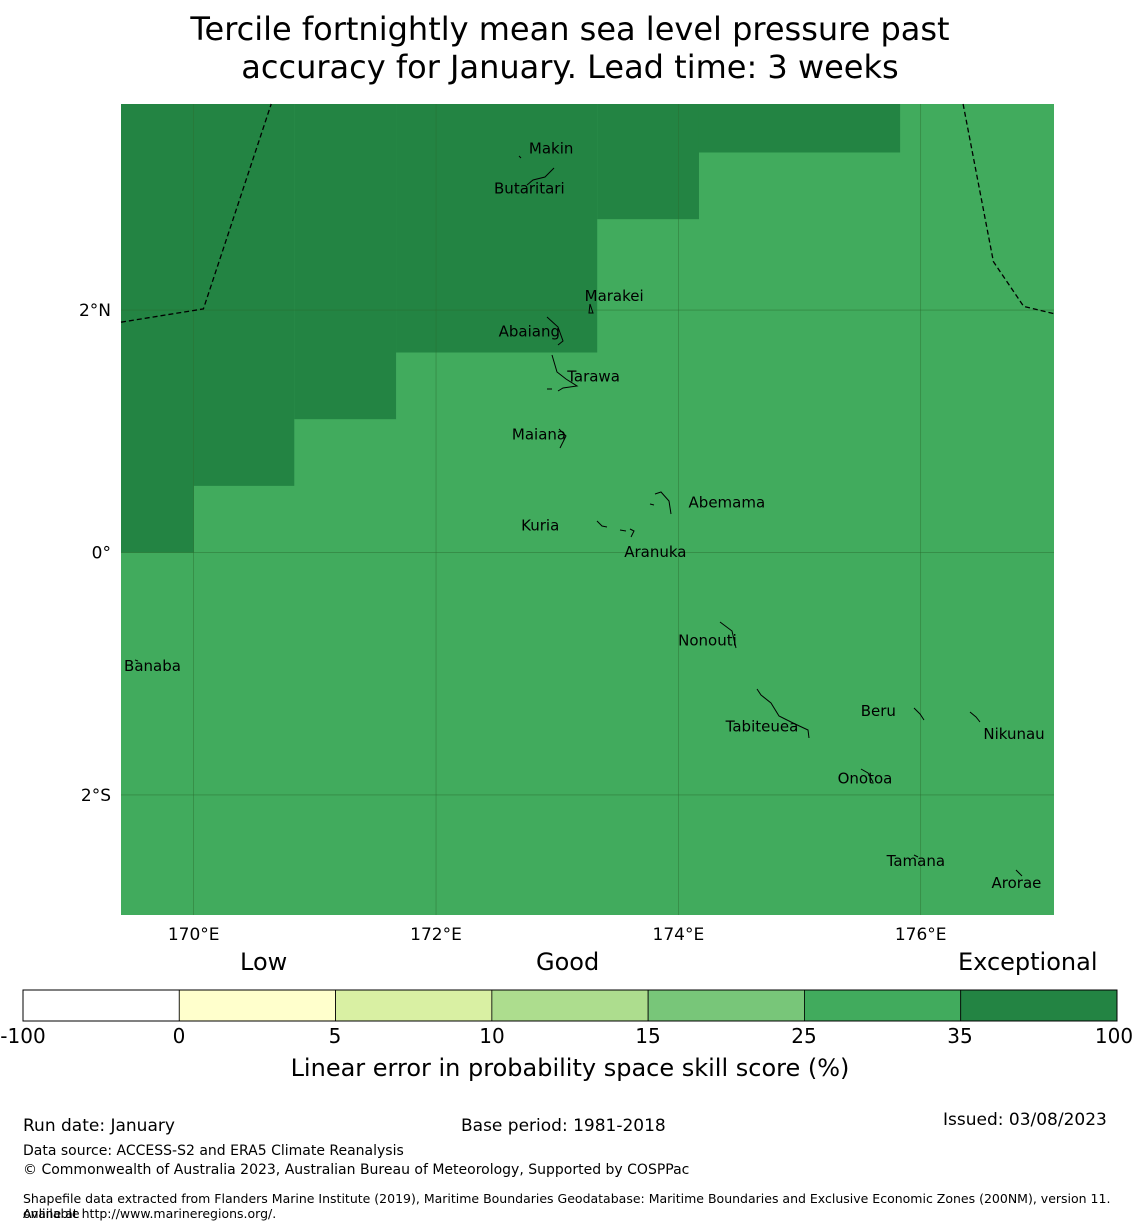 The height and width of the screenshot is (1230, 1140). What do you see at coordinates (194, 935) in the screenshot?
I see `lon-tick-label: 170°E` at bounding box center [194, 935].